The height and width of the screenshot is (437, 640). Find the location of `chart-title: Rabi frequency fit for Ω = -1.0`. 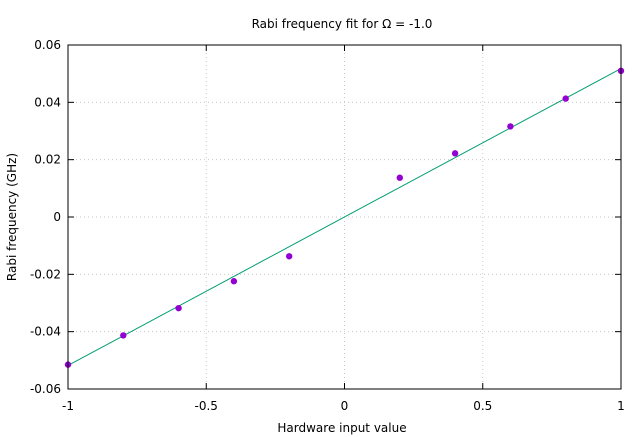

chart-title: Rabi frequency fit for Ω = -1.0 is located at coordinates (342, 24).